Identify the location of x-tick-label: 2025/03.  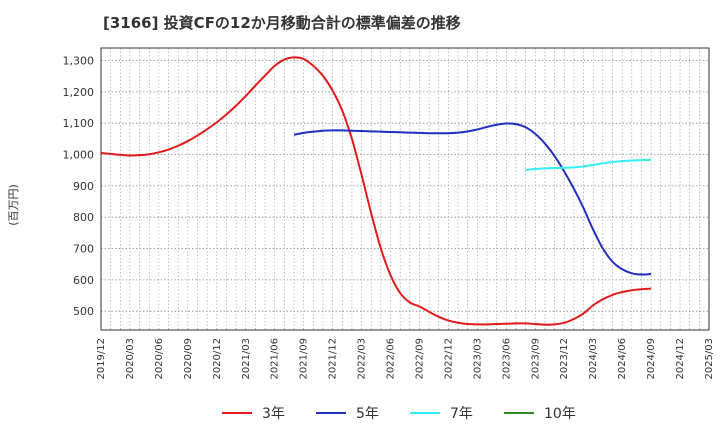
(709, 359).